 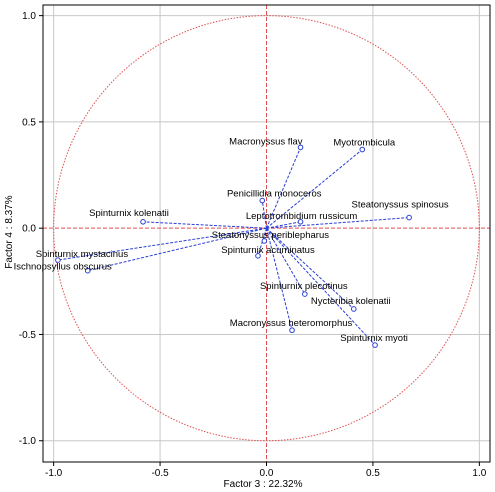 I want to click on x-tick-label: 1.0, so click(x=479, y=473).